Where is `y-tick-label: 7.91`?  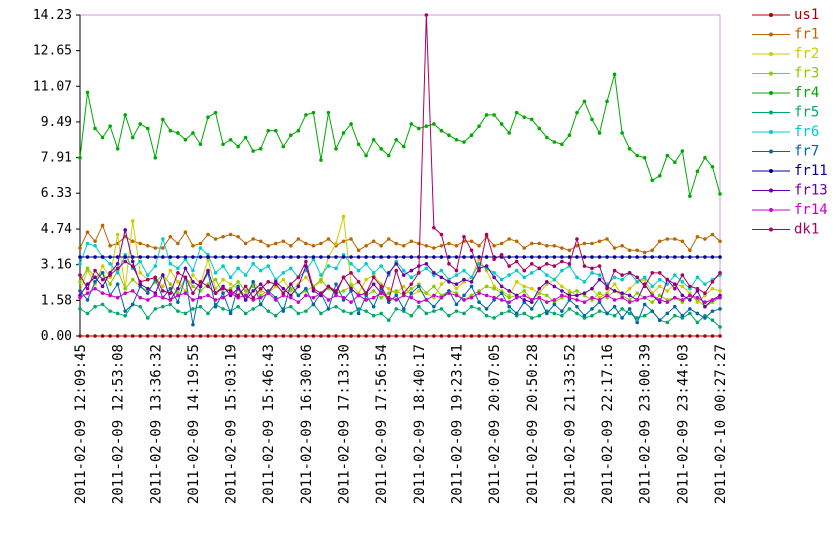
y-tick-label: 7.91 is located at coordinates (56, 158).